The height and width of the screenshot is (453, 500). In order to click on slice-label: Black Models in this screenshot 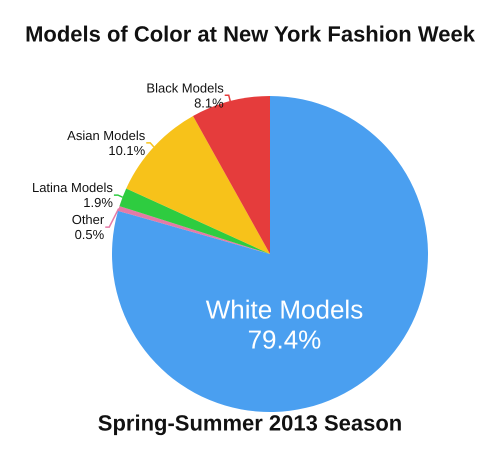, I will do `click(185, 88)`.